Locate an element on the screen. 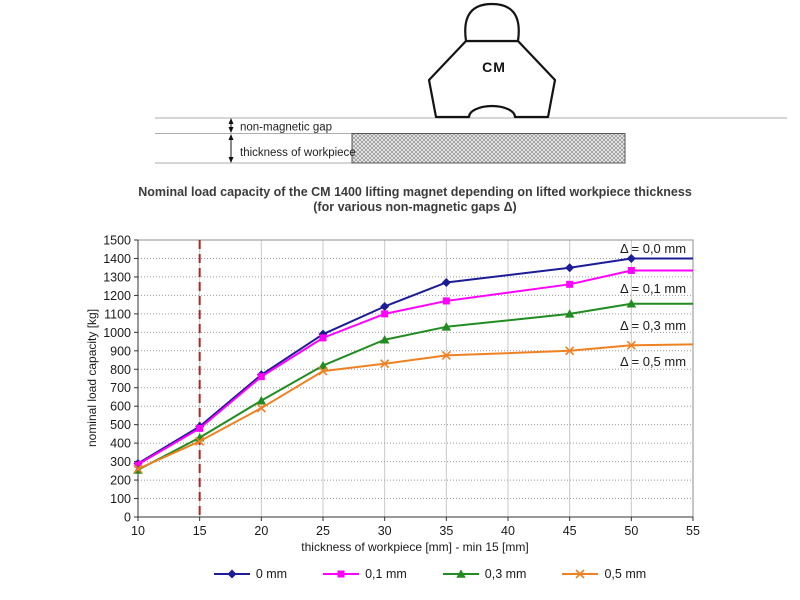  legend-label: 0,3 mm is located at coordinates (505, 574).